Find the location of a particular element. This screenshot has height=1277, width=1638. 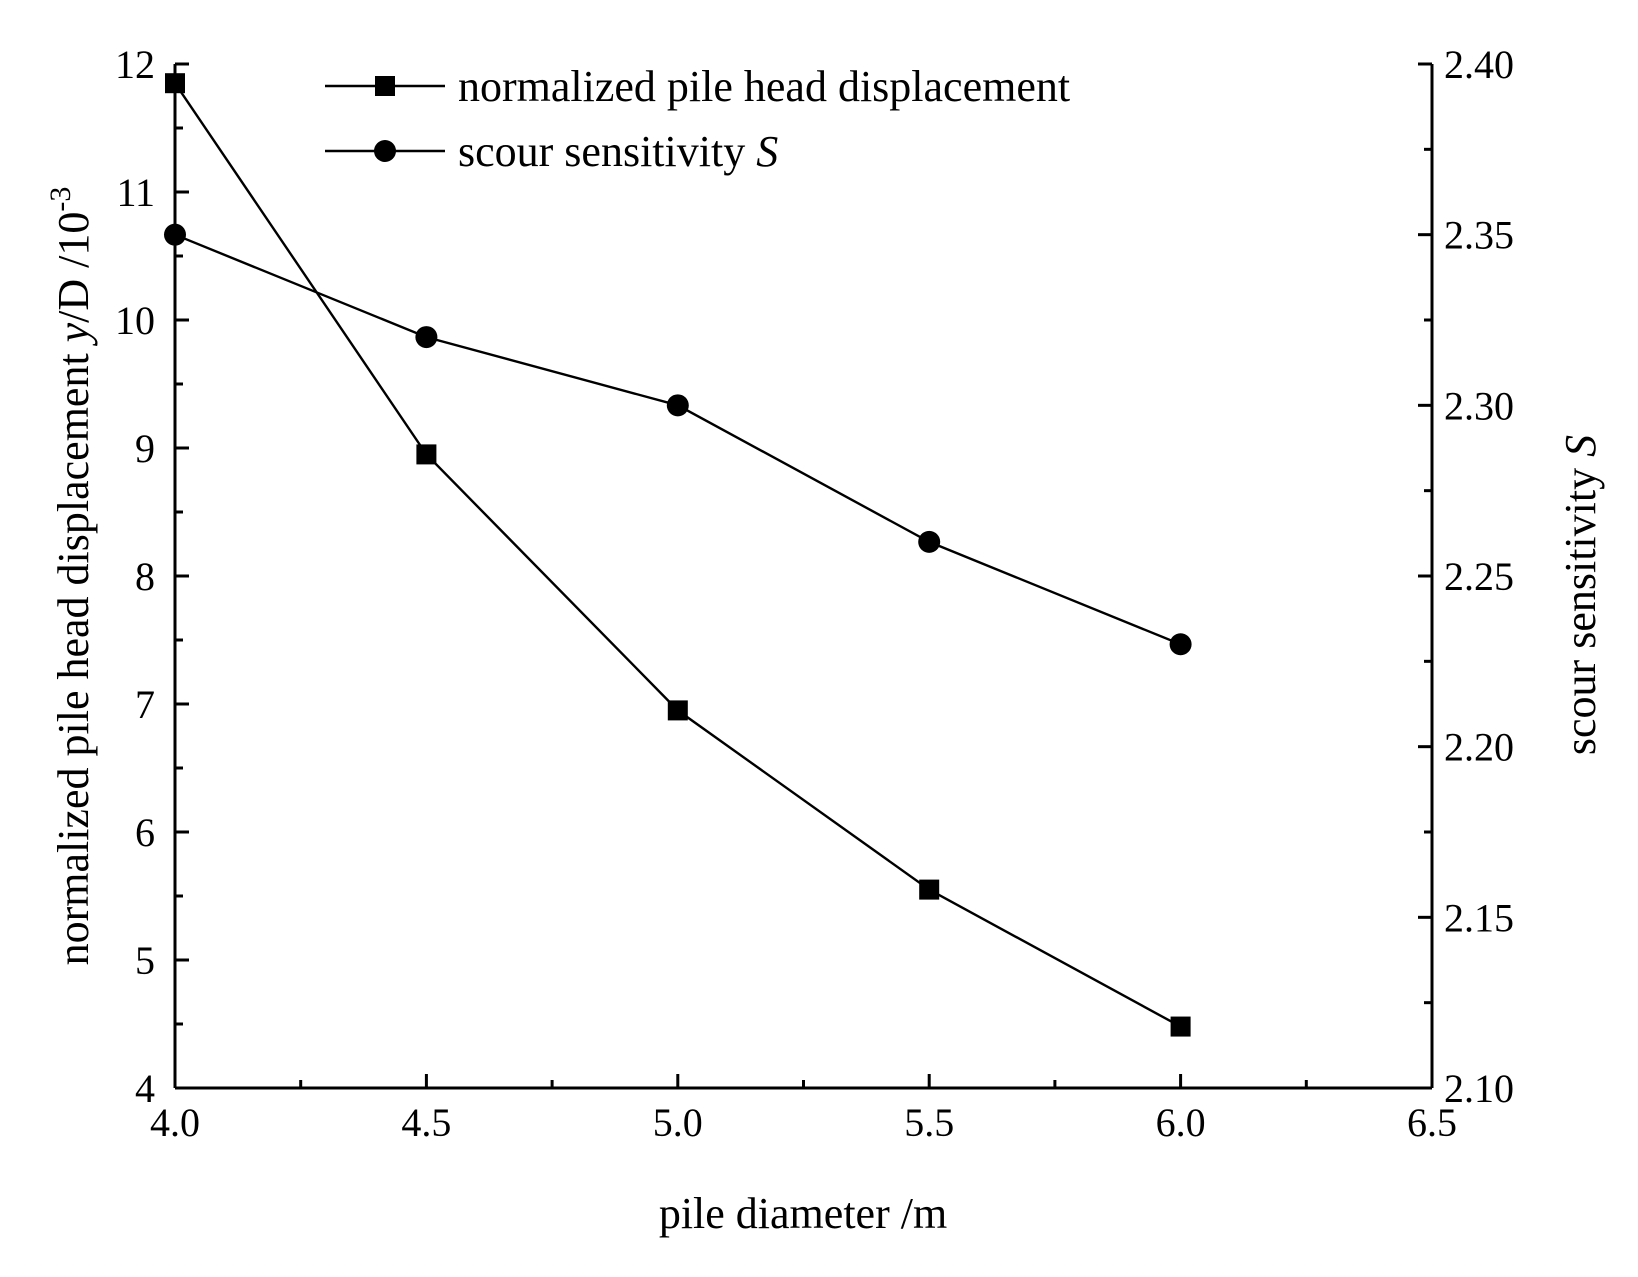

x-tick-label: 4.5 is located at coordinates (426, 1122).